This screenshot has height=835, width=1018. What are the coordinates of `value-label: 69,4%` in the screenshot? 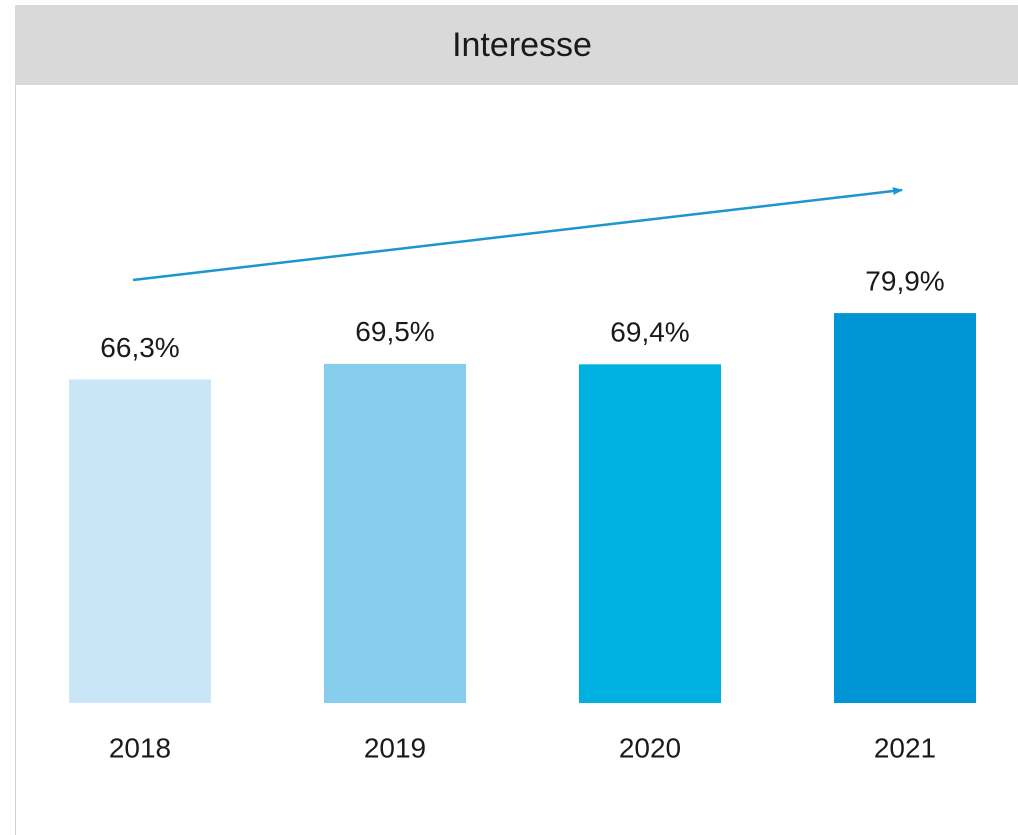 It's located at (649, 332).